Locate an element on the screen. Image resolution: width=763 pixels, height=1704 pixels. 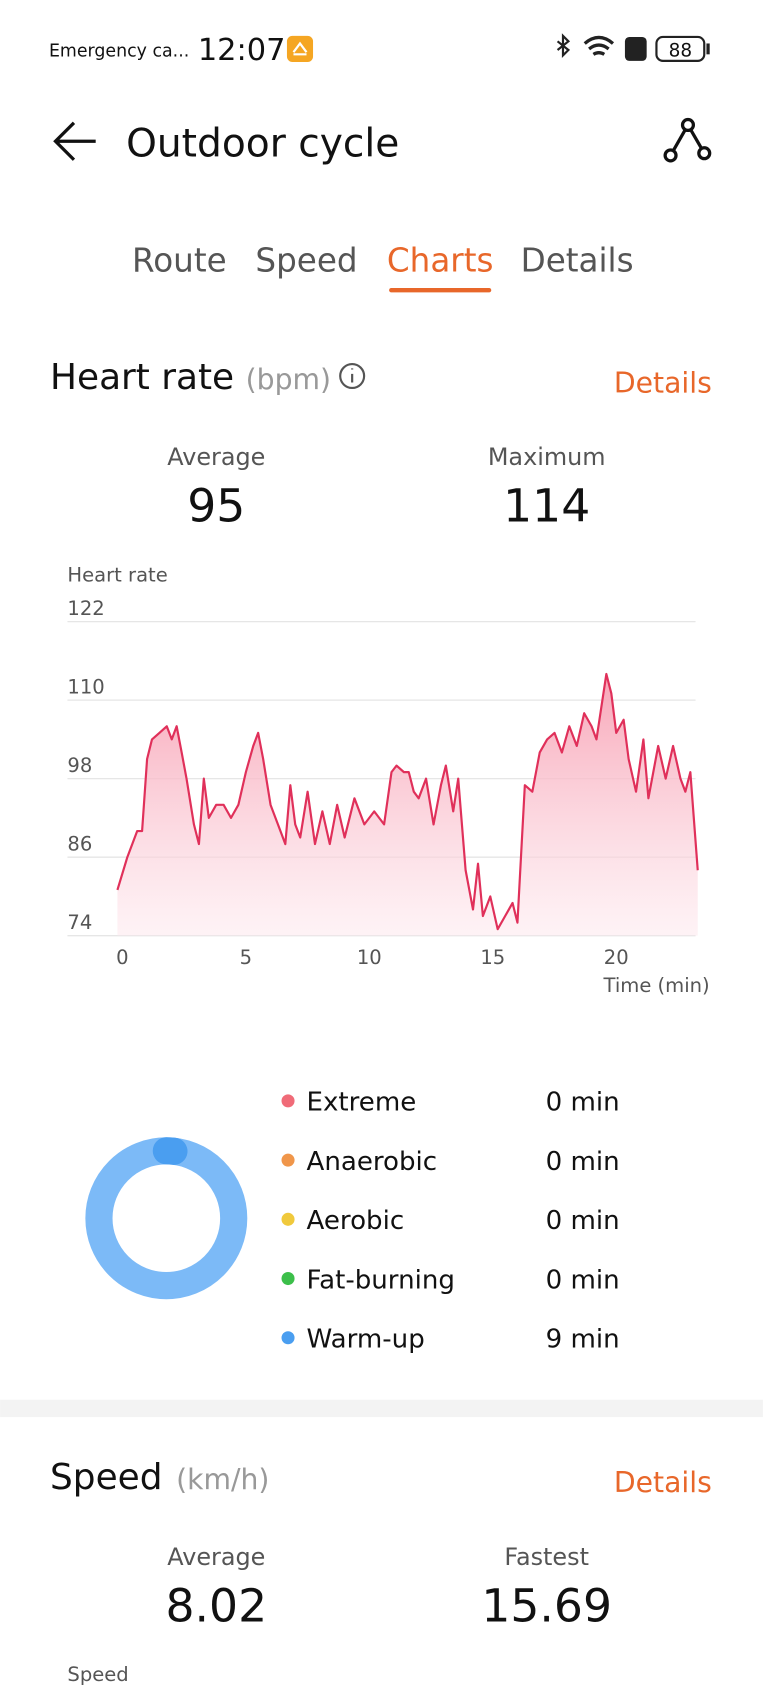
y-tick-label: 122 is located at coordinates (85, 608).